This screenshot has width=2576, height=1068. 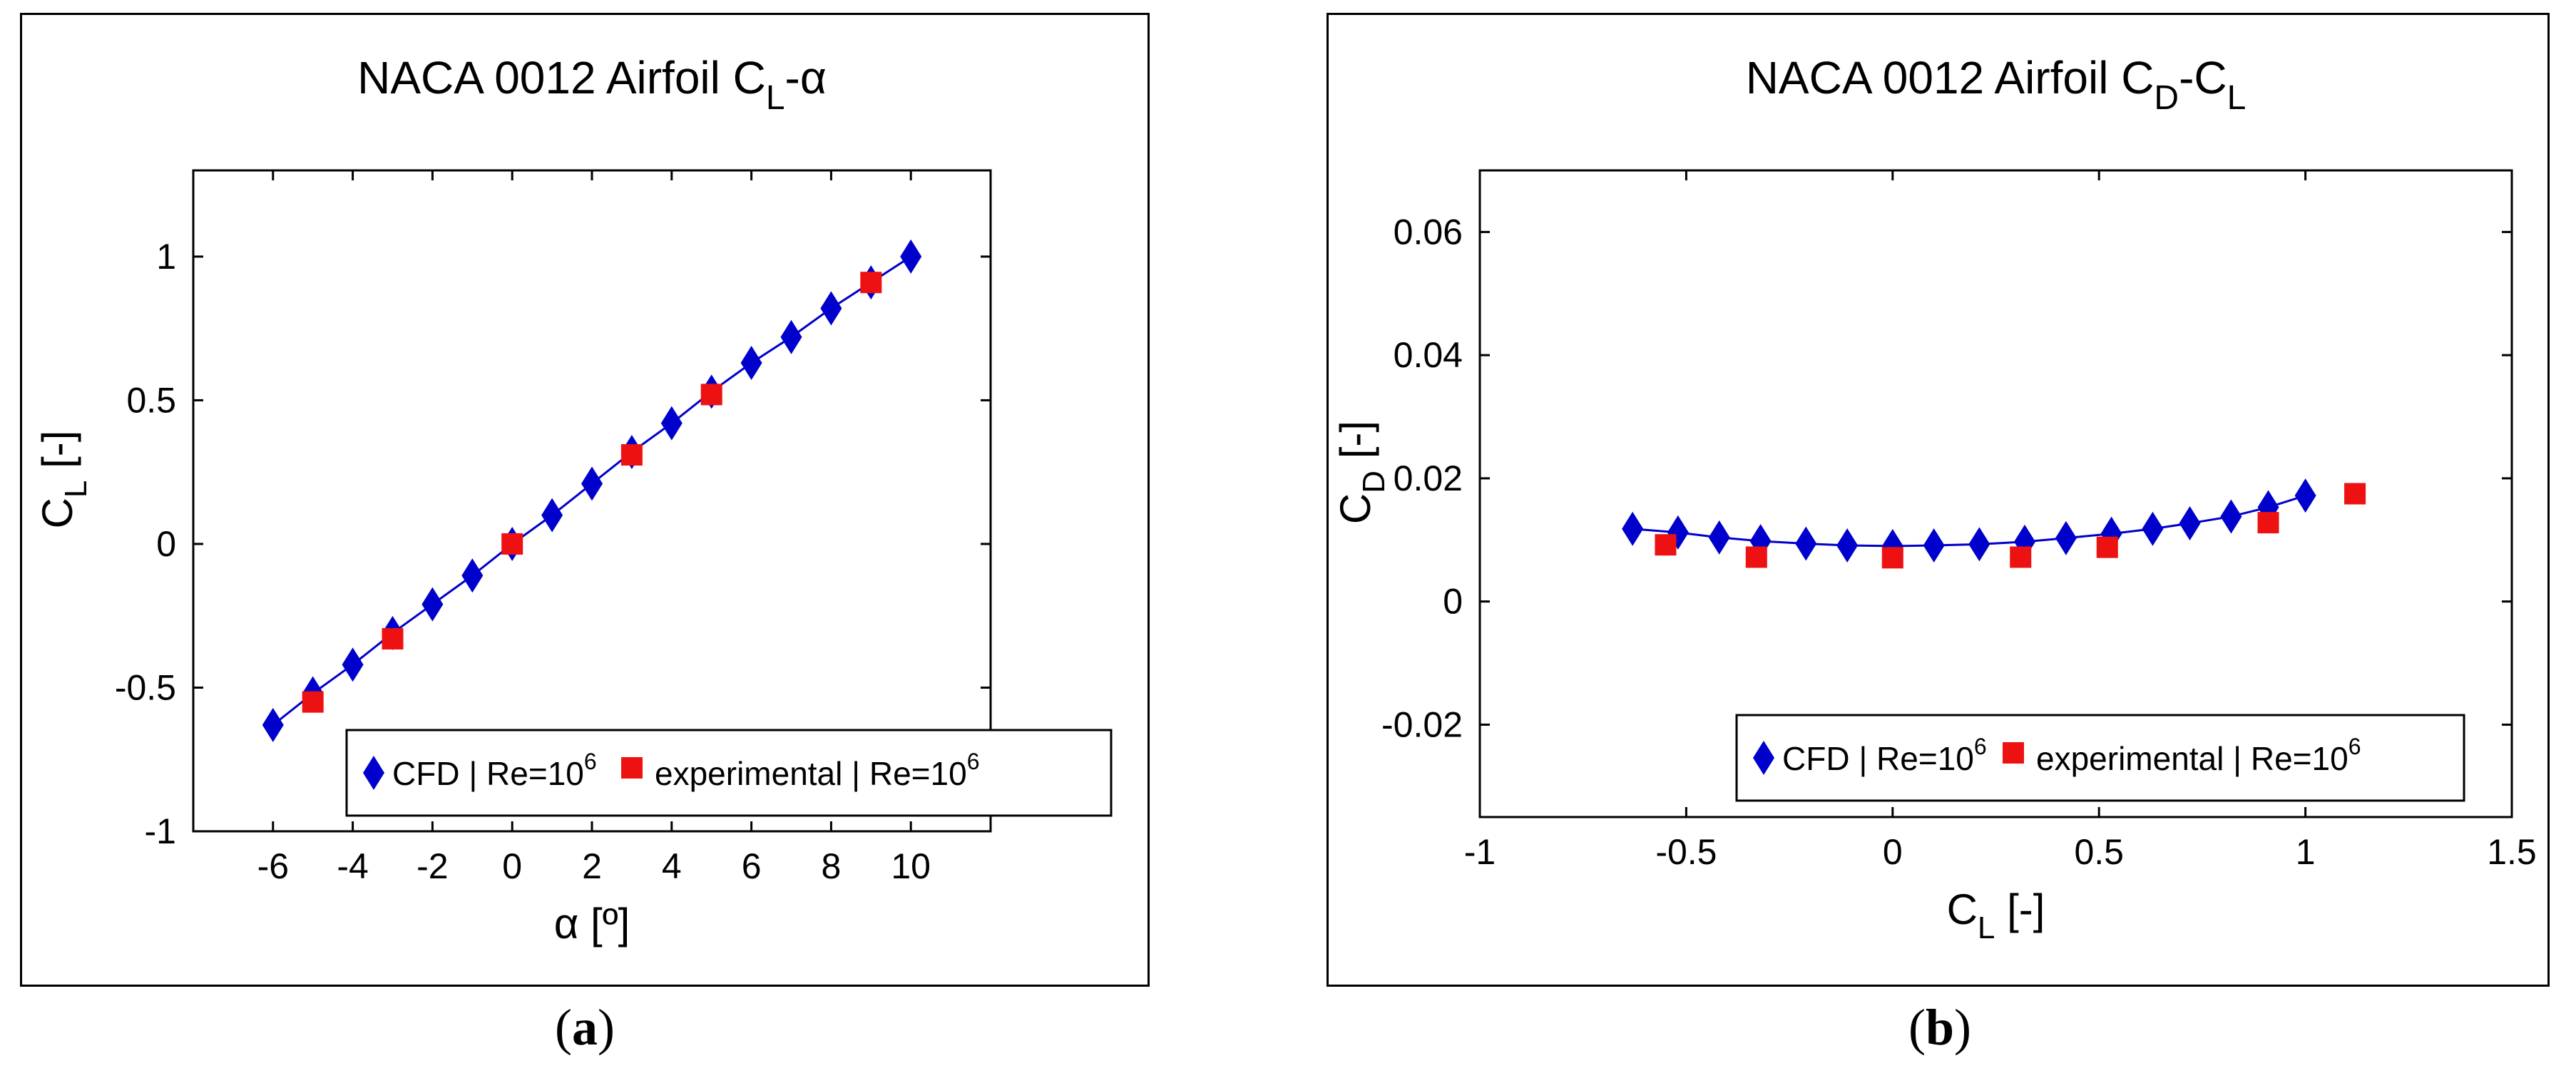 What do you see at coordinates (151, 400) in the screenshot?
I see `y-tick-label: 0.5` at bounding box center [151, 400].